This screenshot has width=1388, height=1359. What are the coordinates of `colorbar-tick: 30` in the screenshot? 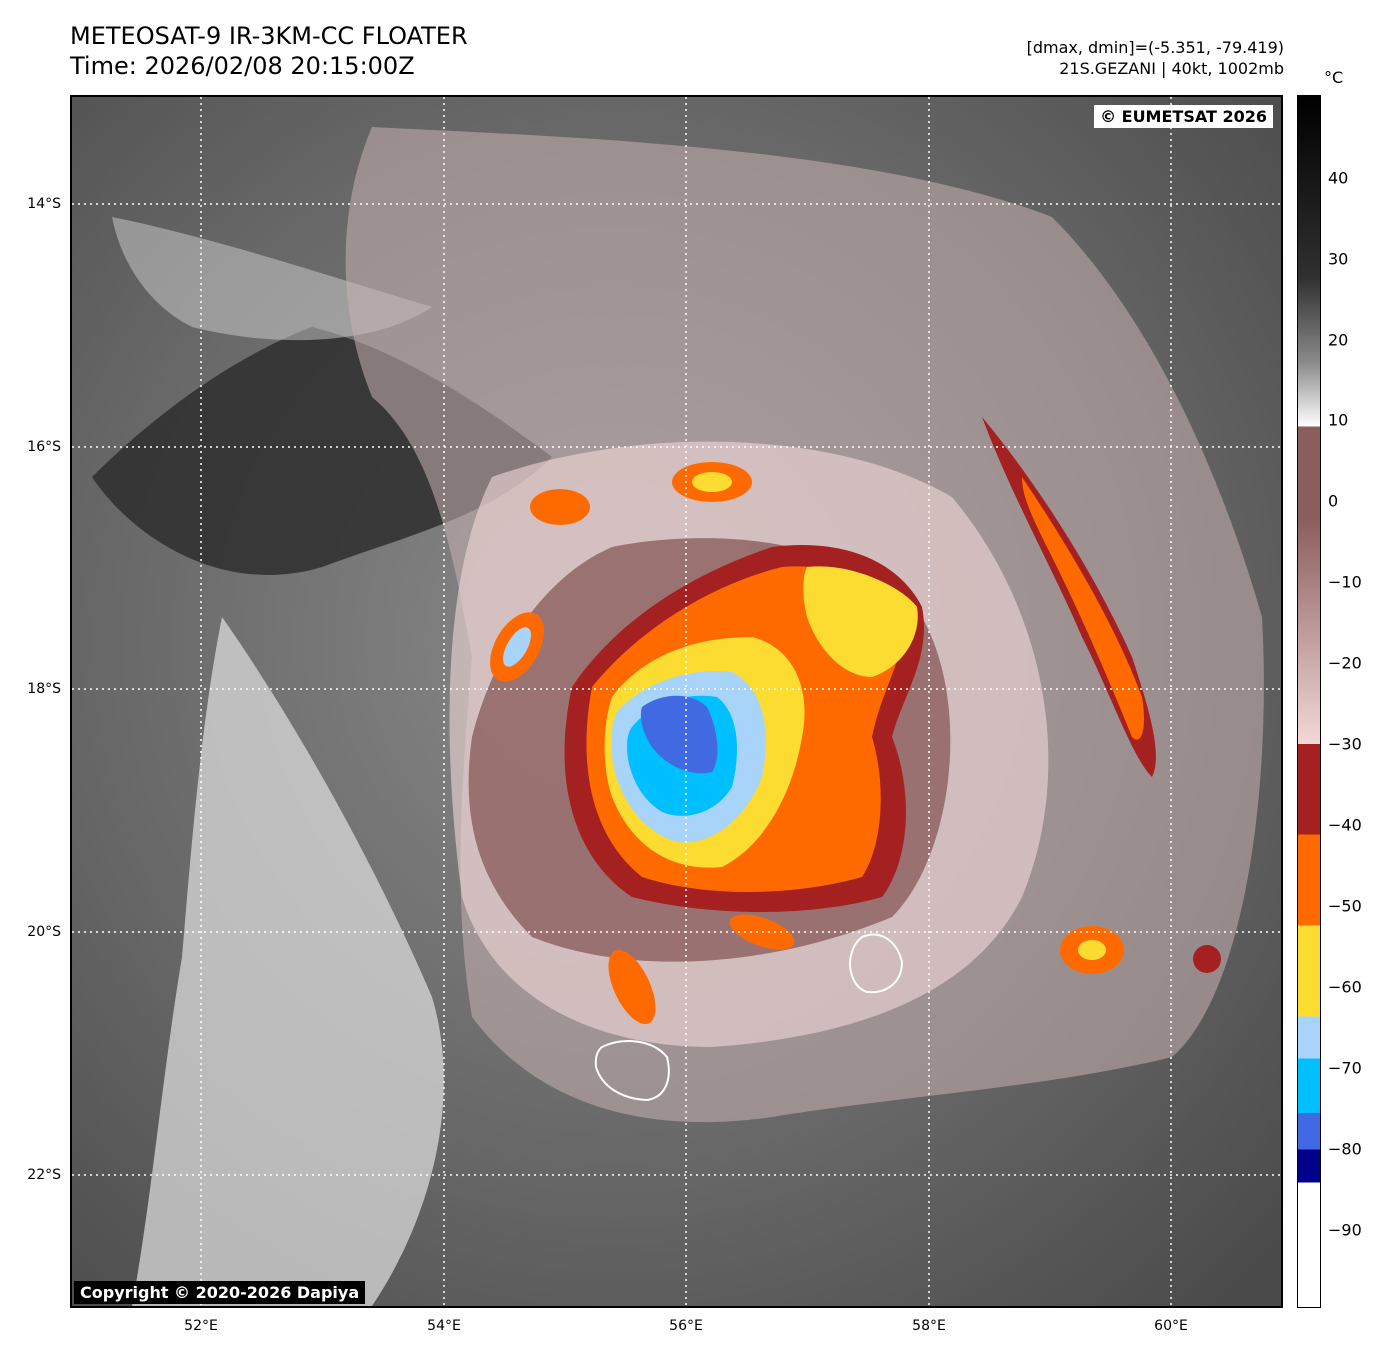 It's located at (1338, 259).